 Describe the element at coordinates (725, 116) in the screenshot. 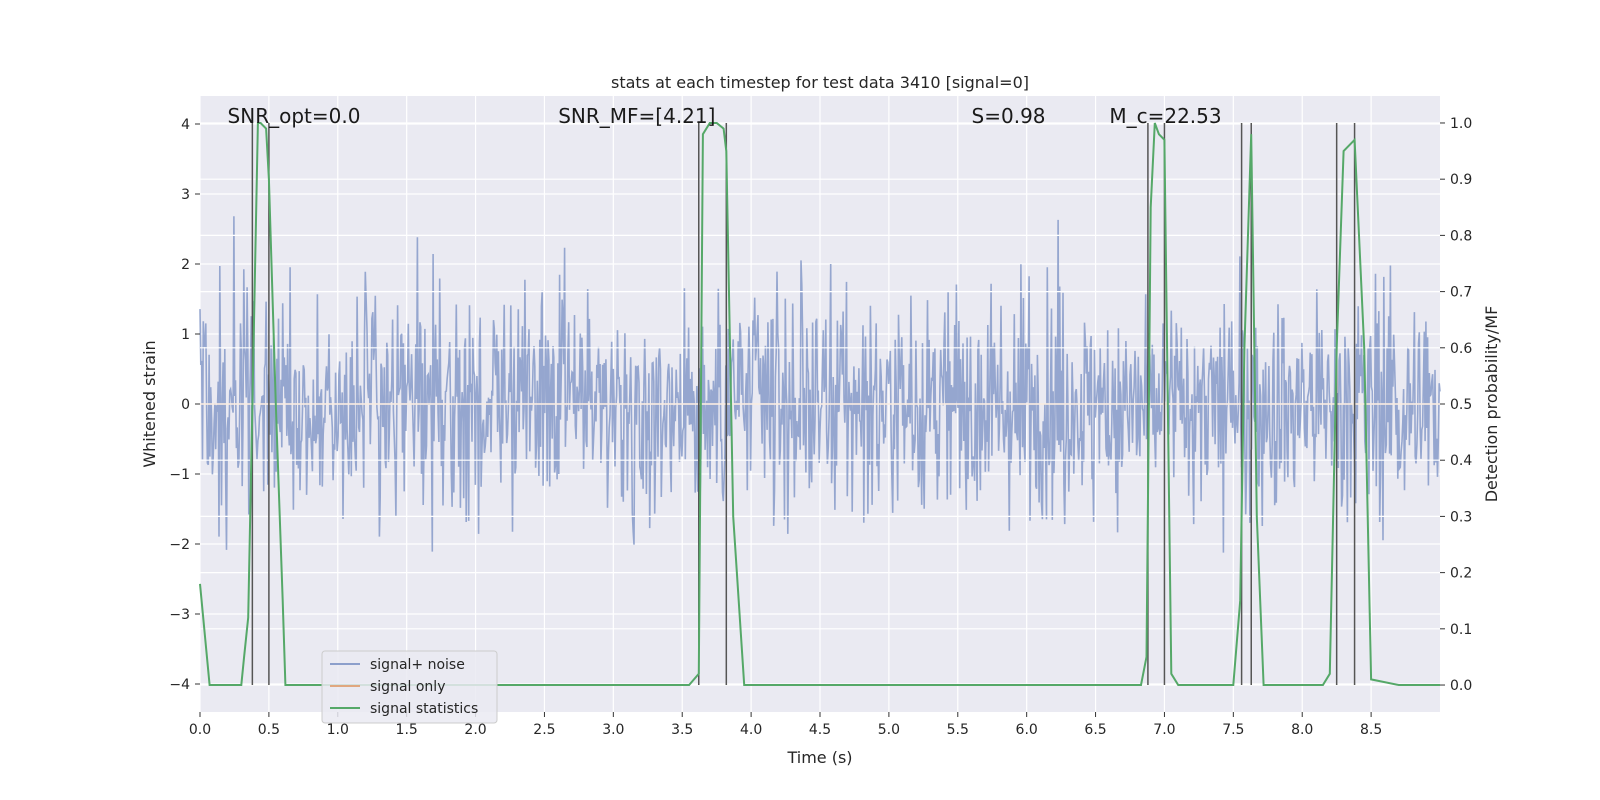

I see `annotations: SNR_opt=0.0 SNR_MF=[4.21] S=0.98 M_c=22.53` at that location.